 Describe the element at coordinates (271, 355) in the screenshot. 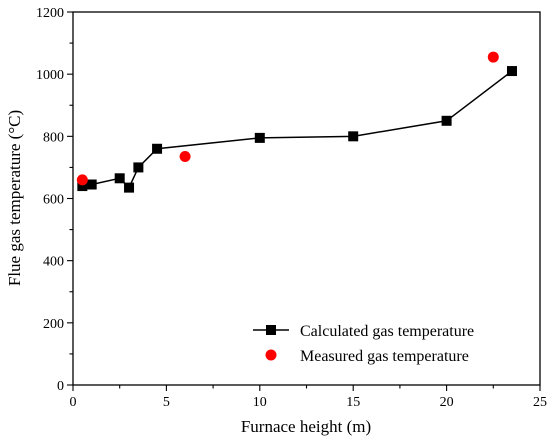

I see `legend-circle-marker` at that location.